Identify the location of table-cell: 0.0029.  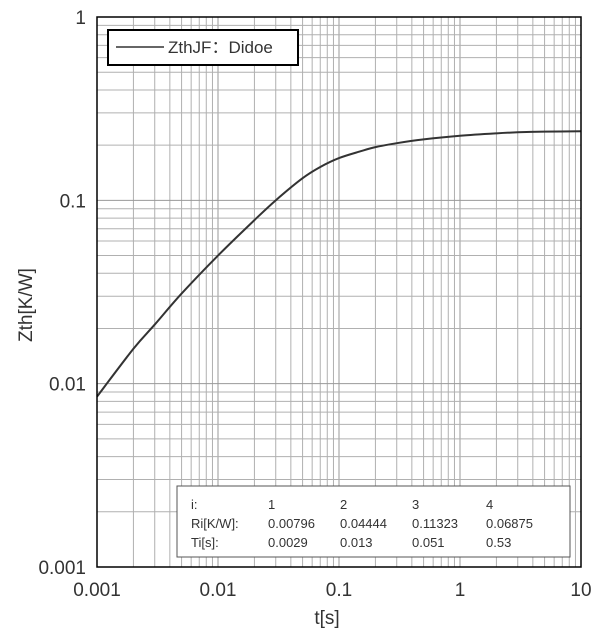
(288, 542).